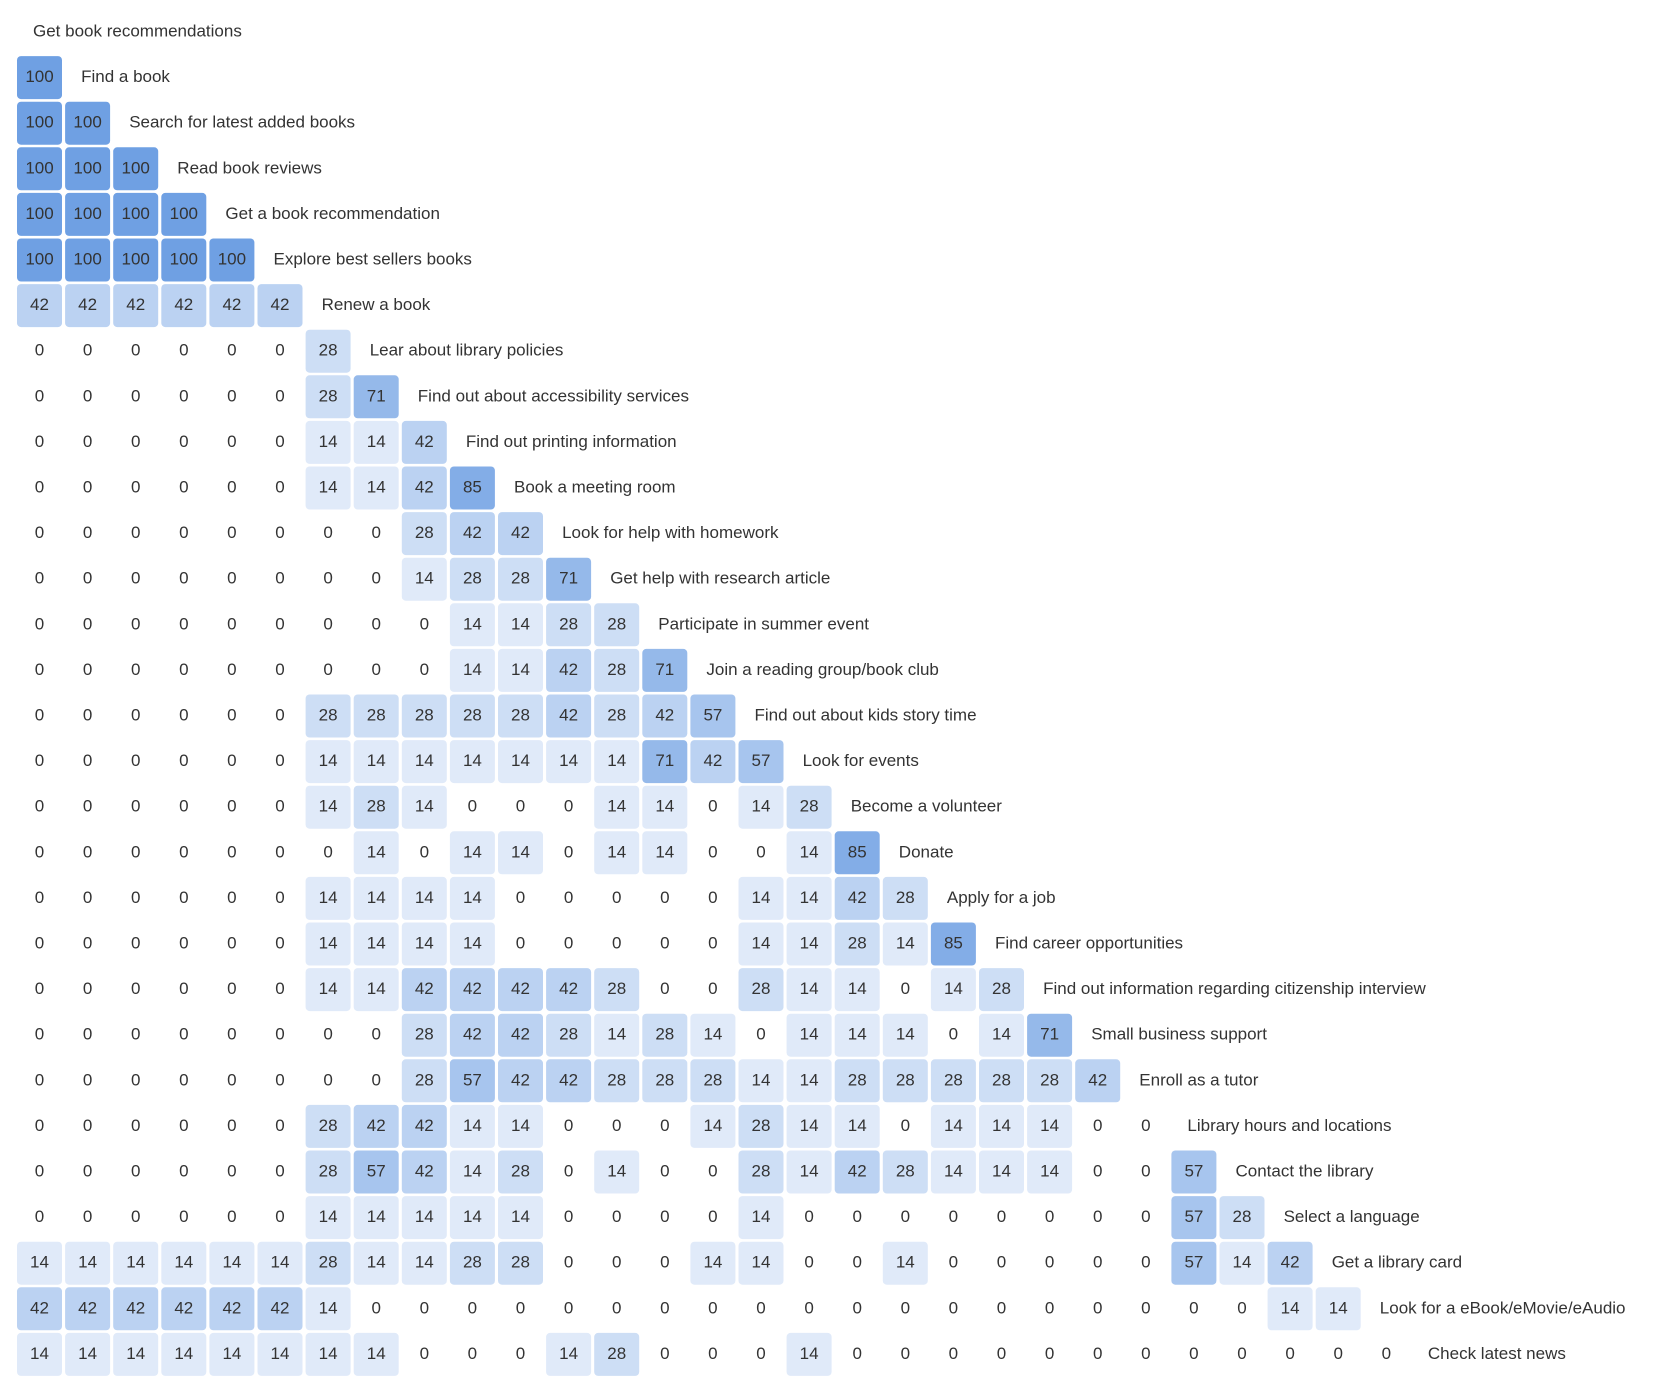 The image size is (1668, 1386). Describe the element at coordinates (553, 395) in the screenshot. I see `row-label: Find out about accessibility services` at that location.